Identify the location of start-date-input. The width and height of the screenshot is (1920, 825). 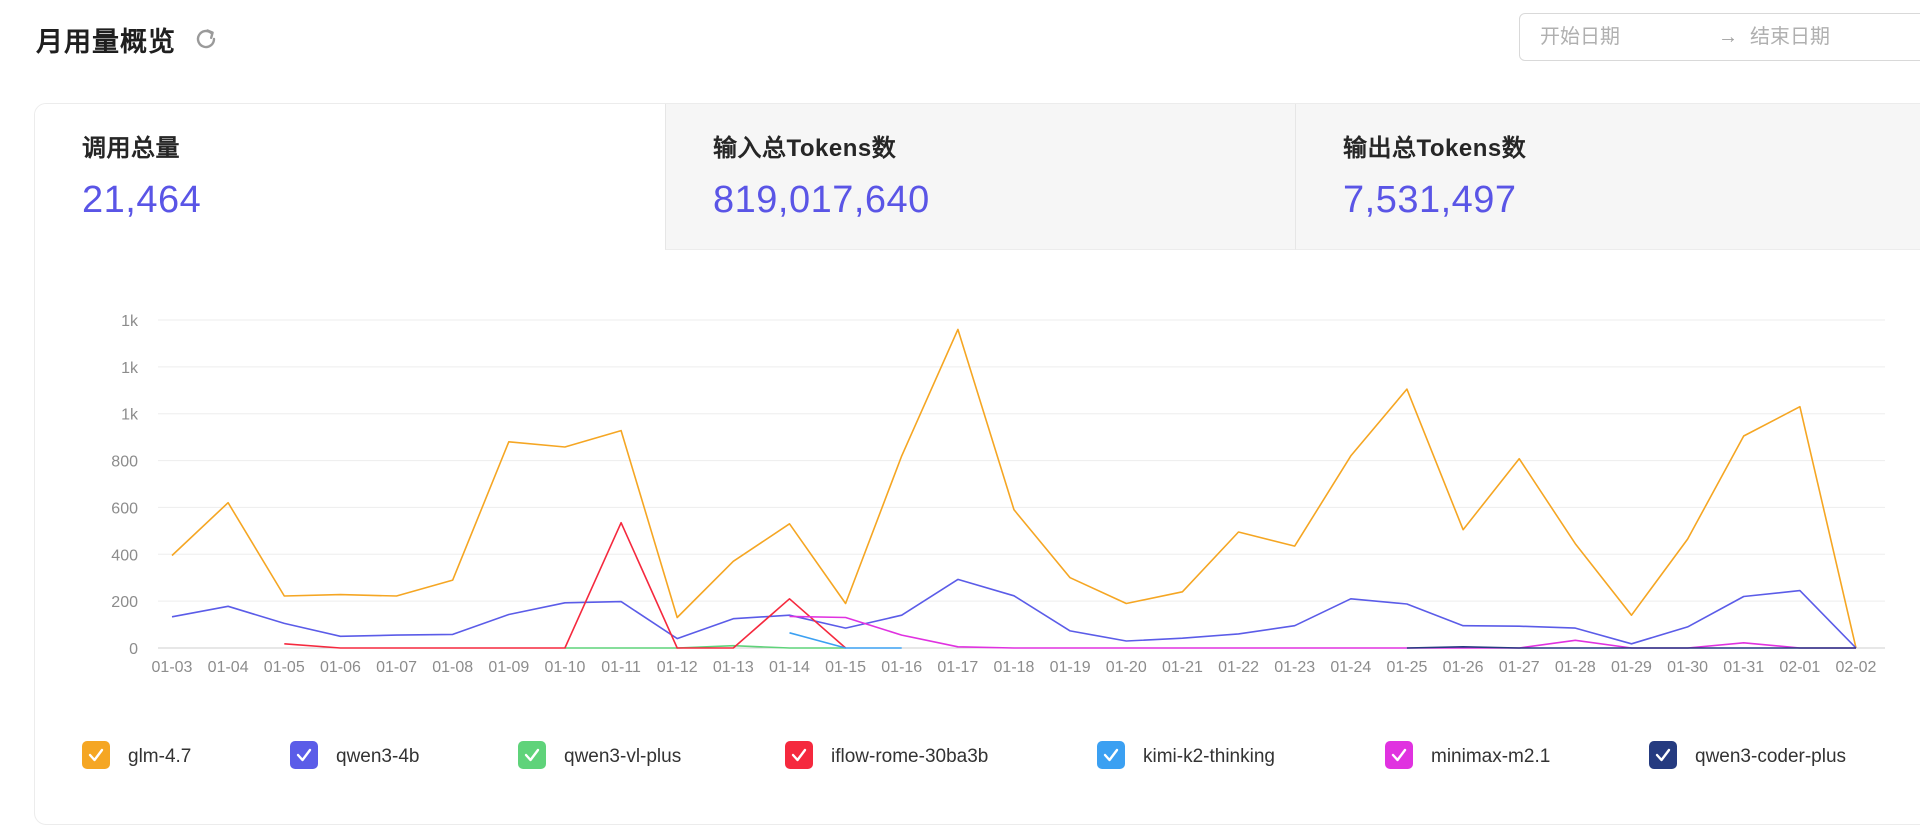
(1615, 37).